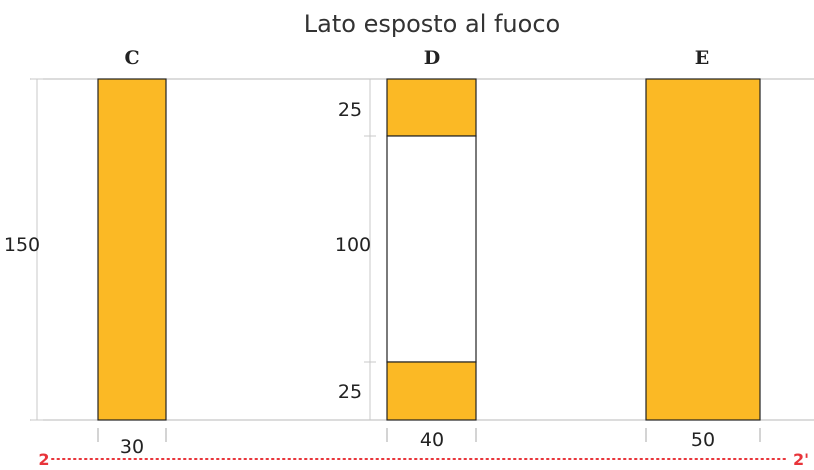 This screenshot has width=814, height=470. Describe the element at coordinates (43, 459) in the screenshot. I see `section-cut-start-label: 2` at that location.